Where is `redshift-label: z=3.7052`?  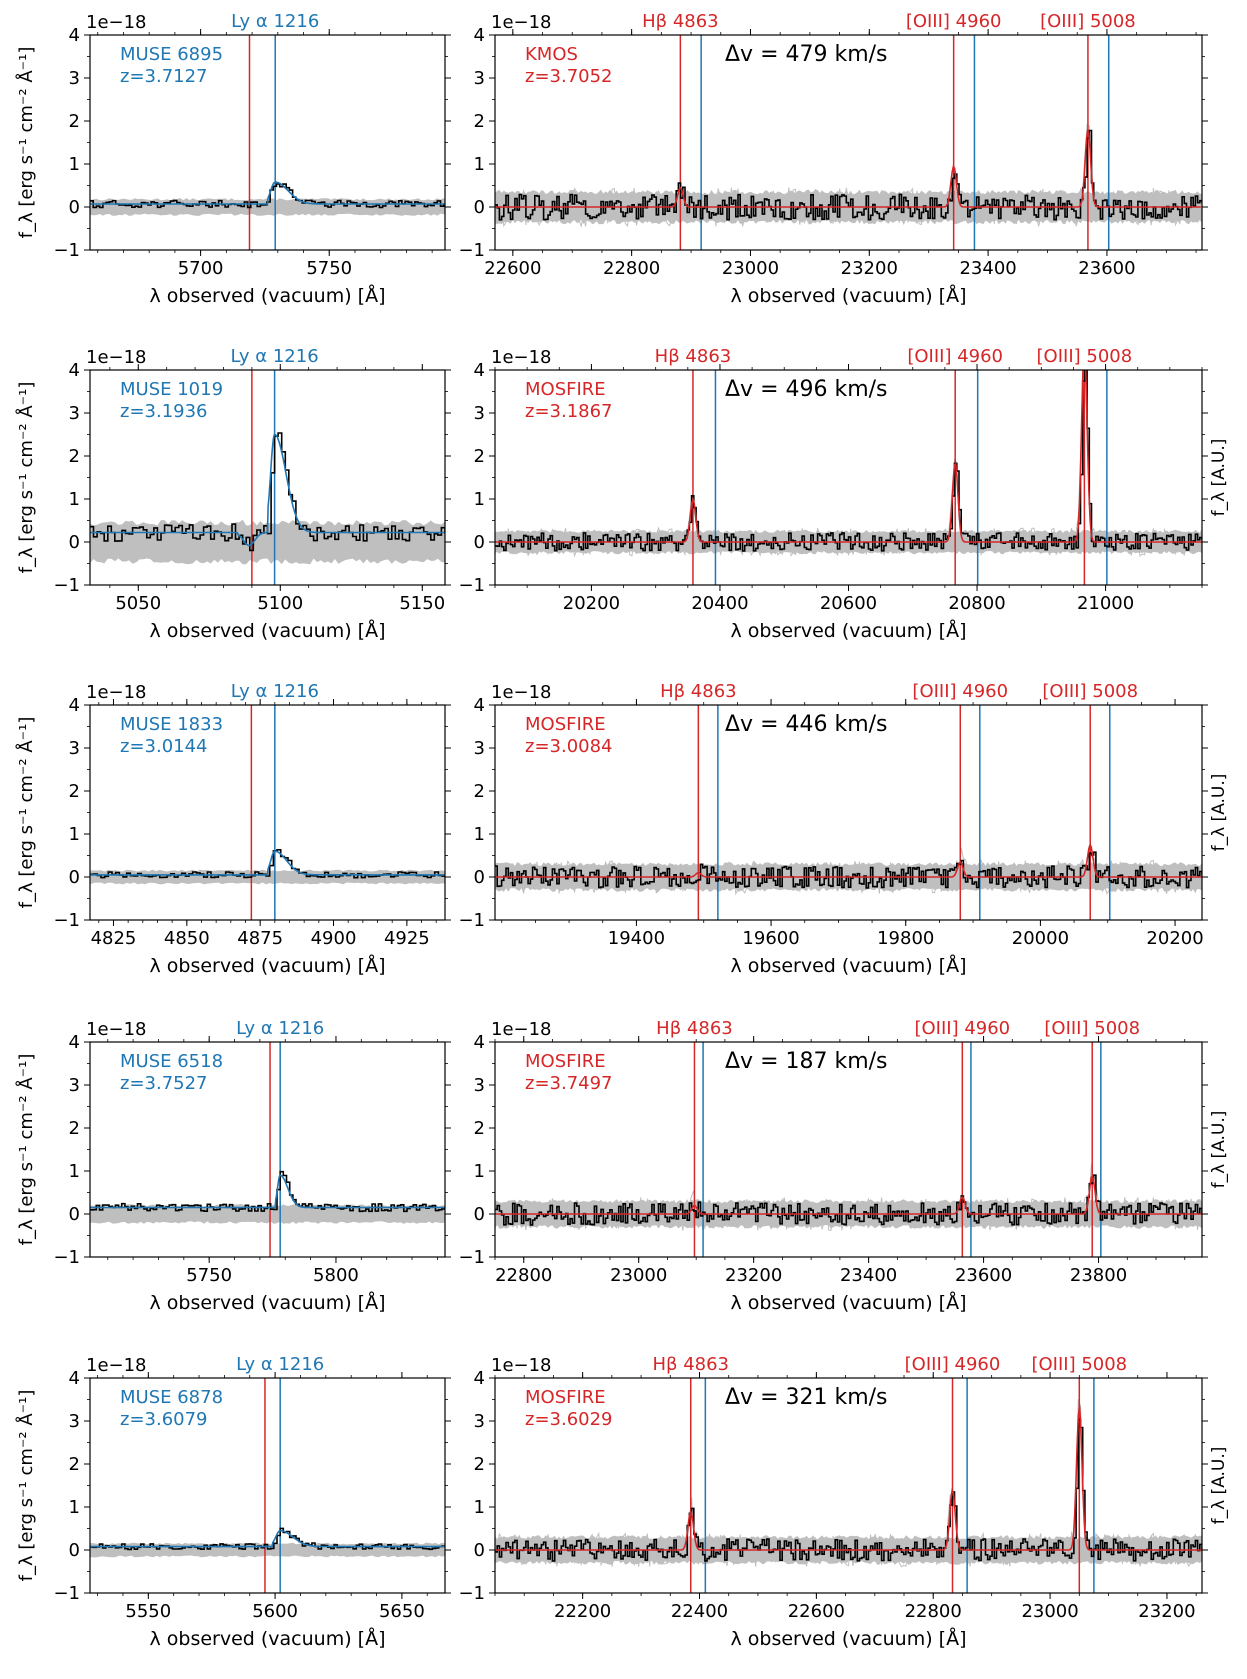
redshift-label: z=3.7052 is located at coordinates (569, 76).